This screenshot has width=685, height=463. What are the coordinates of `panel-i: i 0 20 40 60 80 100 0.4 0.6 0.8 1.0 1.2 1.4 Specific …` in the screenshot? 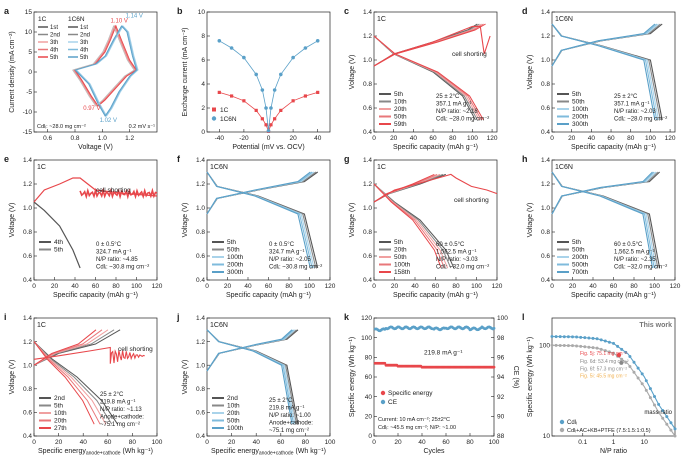 It's located at (83, 384).